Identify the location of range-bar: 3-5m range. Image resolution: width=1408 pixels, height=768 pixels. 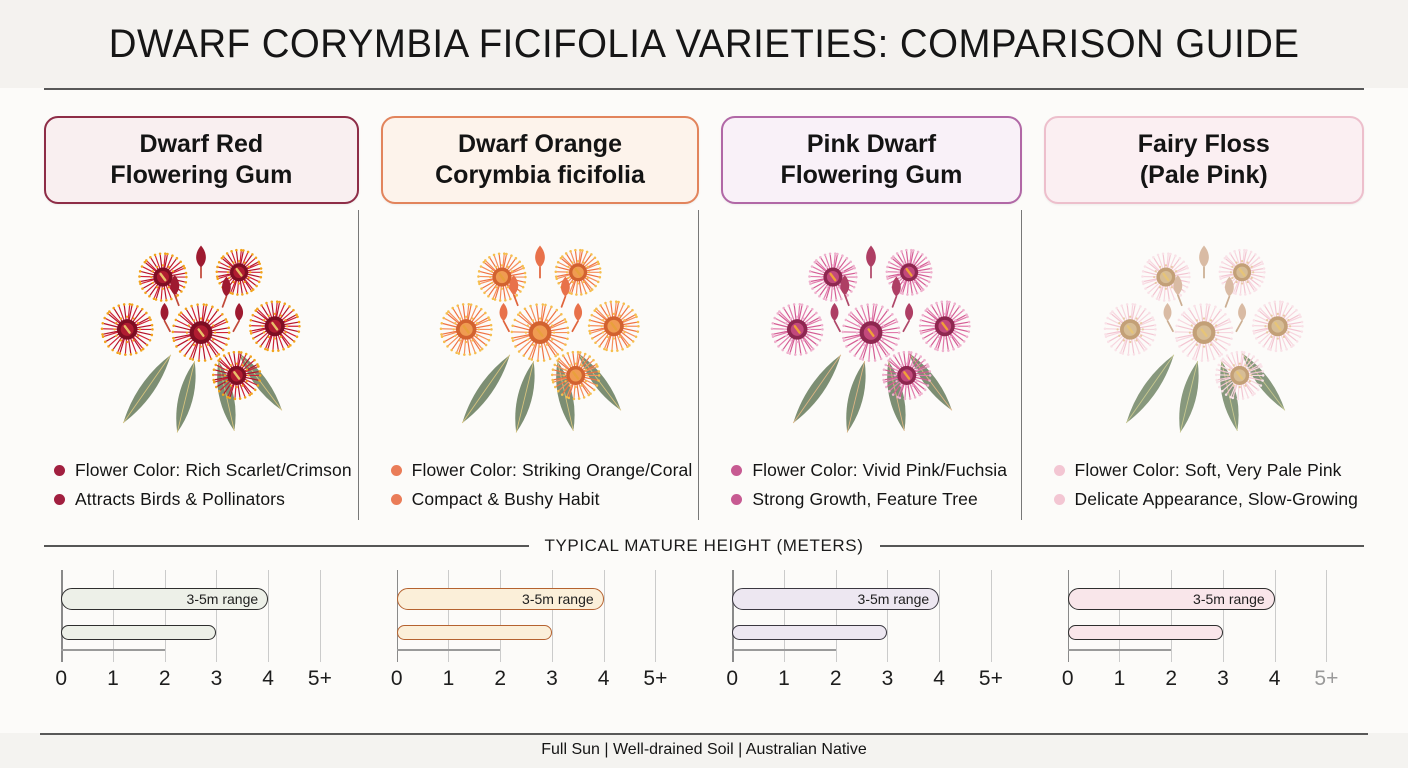
(500, 599).